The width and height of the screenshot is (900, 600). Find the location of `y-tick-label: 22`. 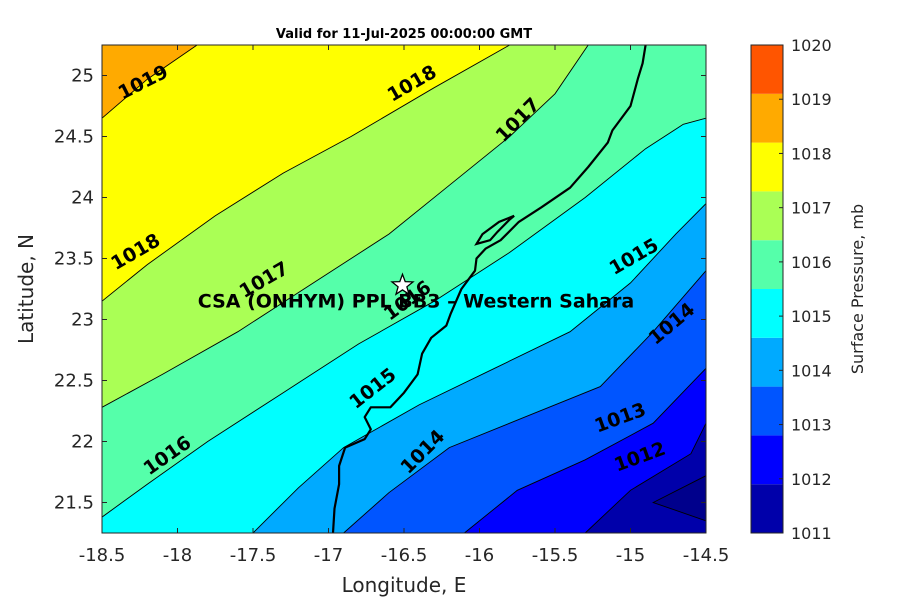

y-tick-label: 22 is located at coordinates (82, 442).